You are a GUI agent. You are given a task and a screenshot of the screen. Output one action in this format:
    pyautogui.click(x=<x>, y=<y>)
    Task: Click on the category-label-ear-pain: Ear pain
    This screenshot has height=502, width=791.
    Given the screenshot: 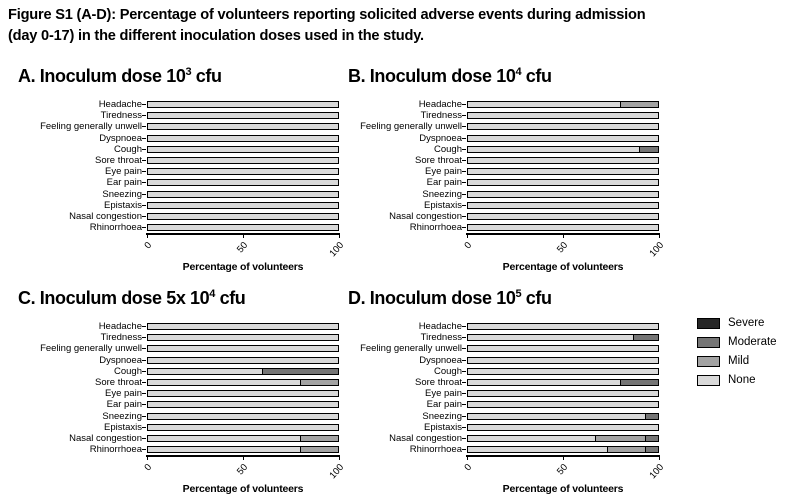 What is the action you would take?
    pyautogui.click(x=444, y=183)
    